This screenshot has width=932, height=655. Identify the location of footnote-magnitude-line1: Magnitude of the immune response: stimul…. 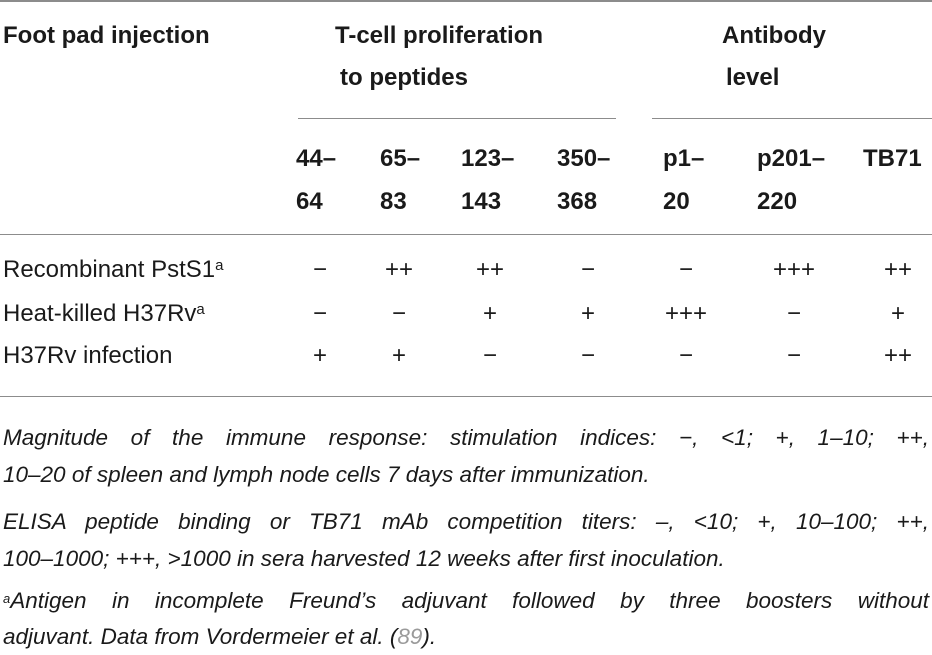
(466, 437).